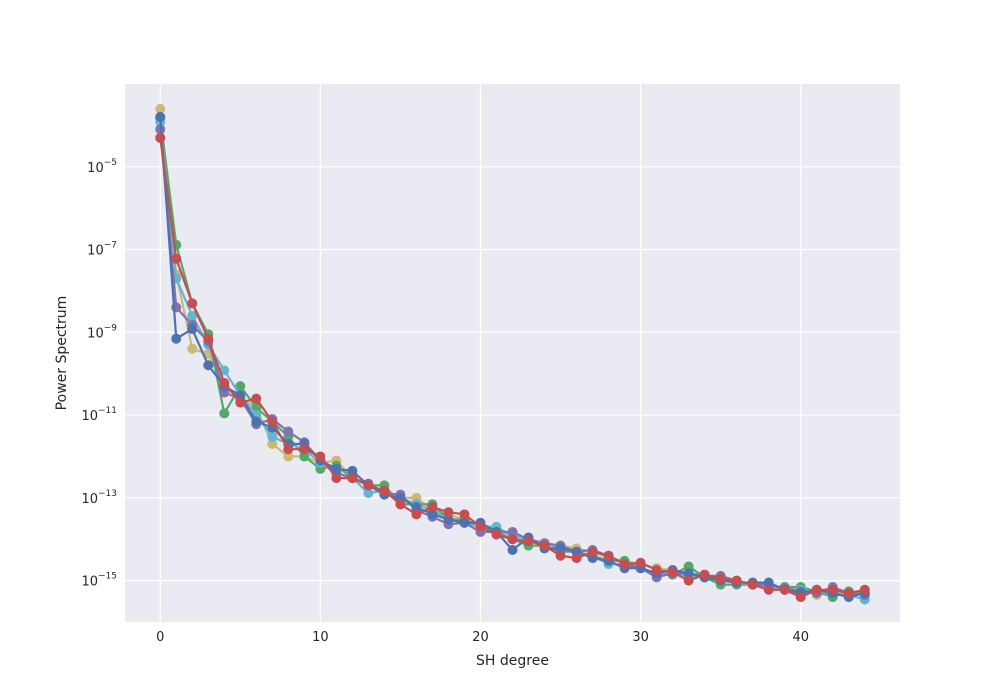 The image size is (1000, 700). Describe the element at coordinates (512, 661) in the screenshot. I see `x-axis-label: SH degree` at that location.